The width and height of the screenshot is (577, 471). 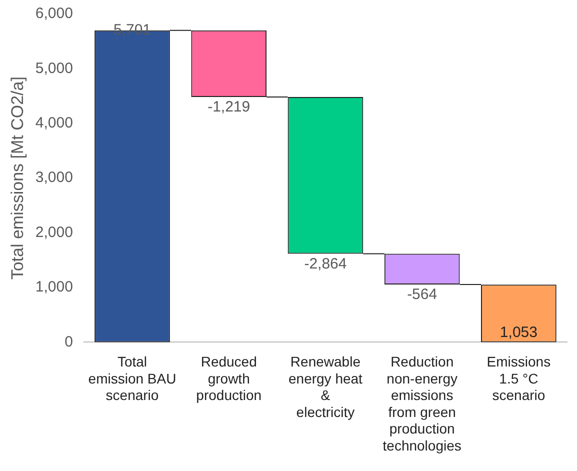 What do you see at coordinates (54, 287) in the screenshot?
I see `y-tick-label: 1,000` at bounding box center [54, 287].